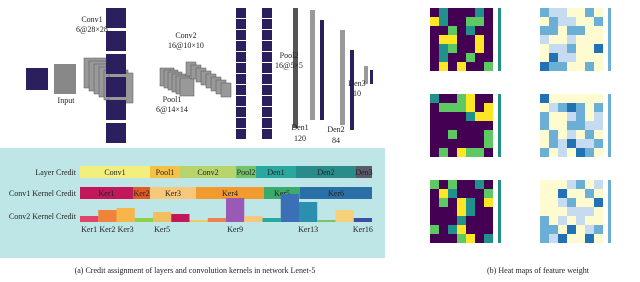 The image size is (640, 282). Describe the element at coordinates (91, 19) in the screenshot. I see `layer-name: Conv1` at that location.